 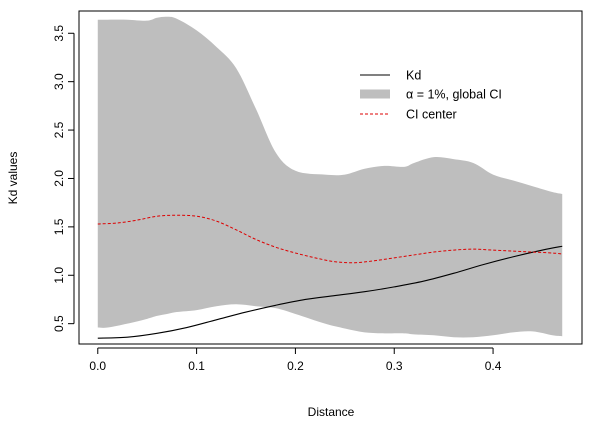 I want to click on x-tick-label: 0.1, so click(x=196, y=366).